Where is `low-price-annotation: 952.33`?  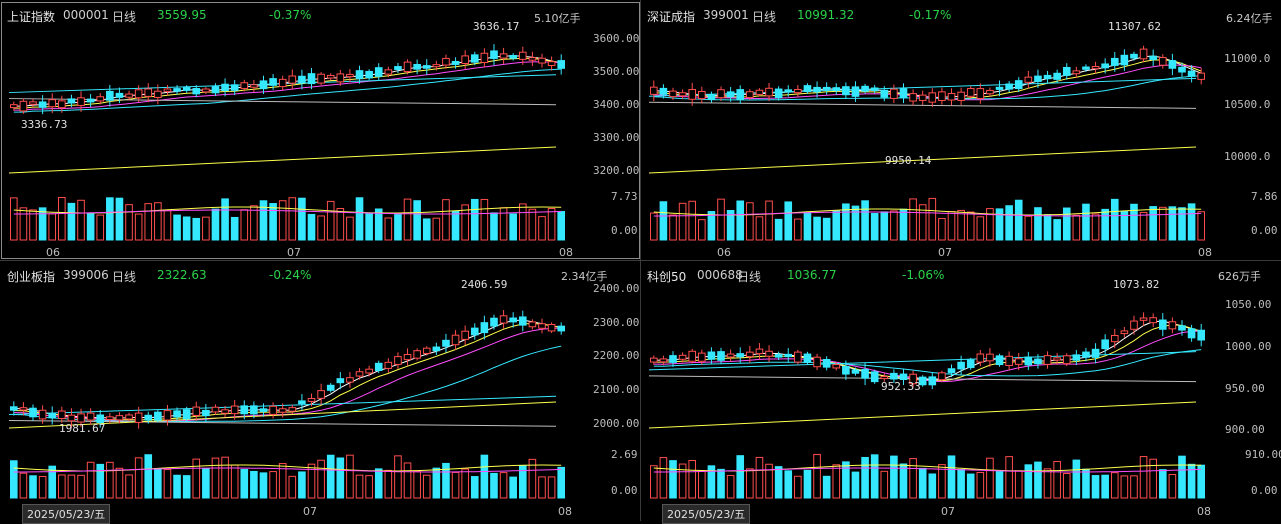 low-price-annotation: 952.33 is located at coordinates (901, 386).